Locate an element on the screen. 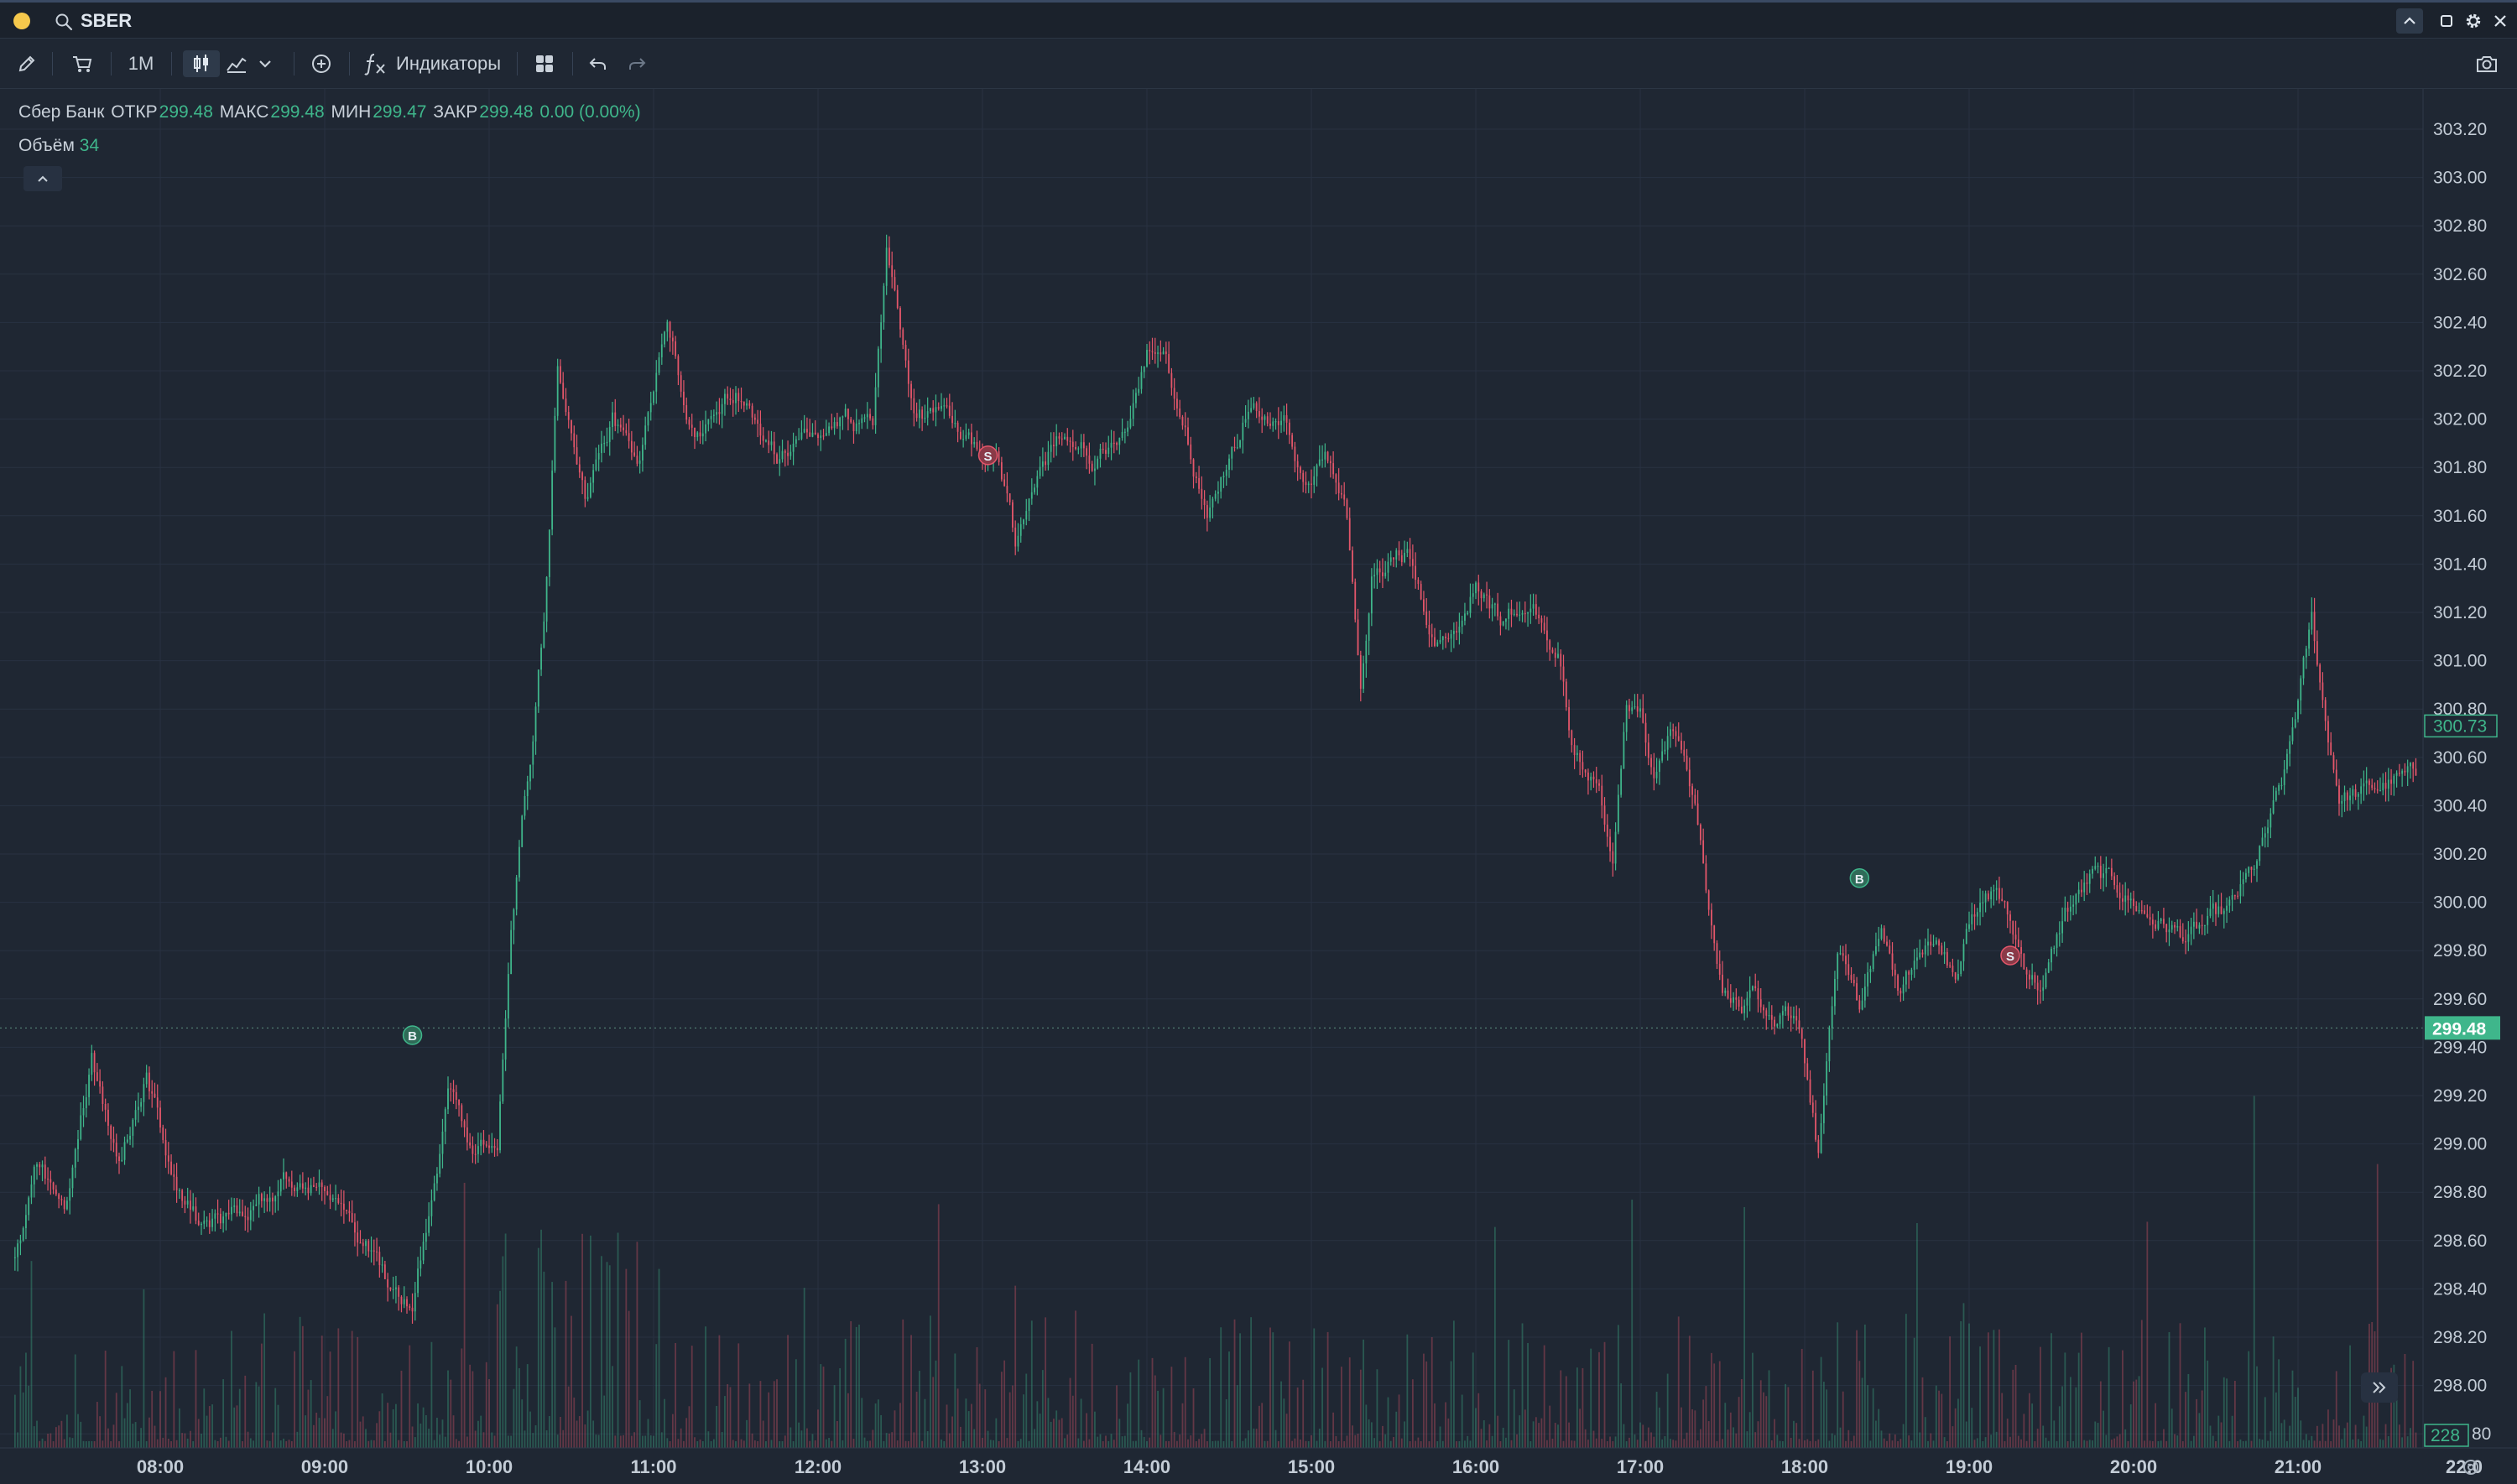 Image resolution: width=2517 pixels, height=1484 pixels. layout-button is located at coordinates (544, 63).